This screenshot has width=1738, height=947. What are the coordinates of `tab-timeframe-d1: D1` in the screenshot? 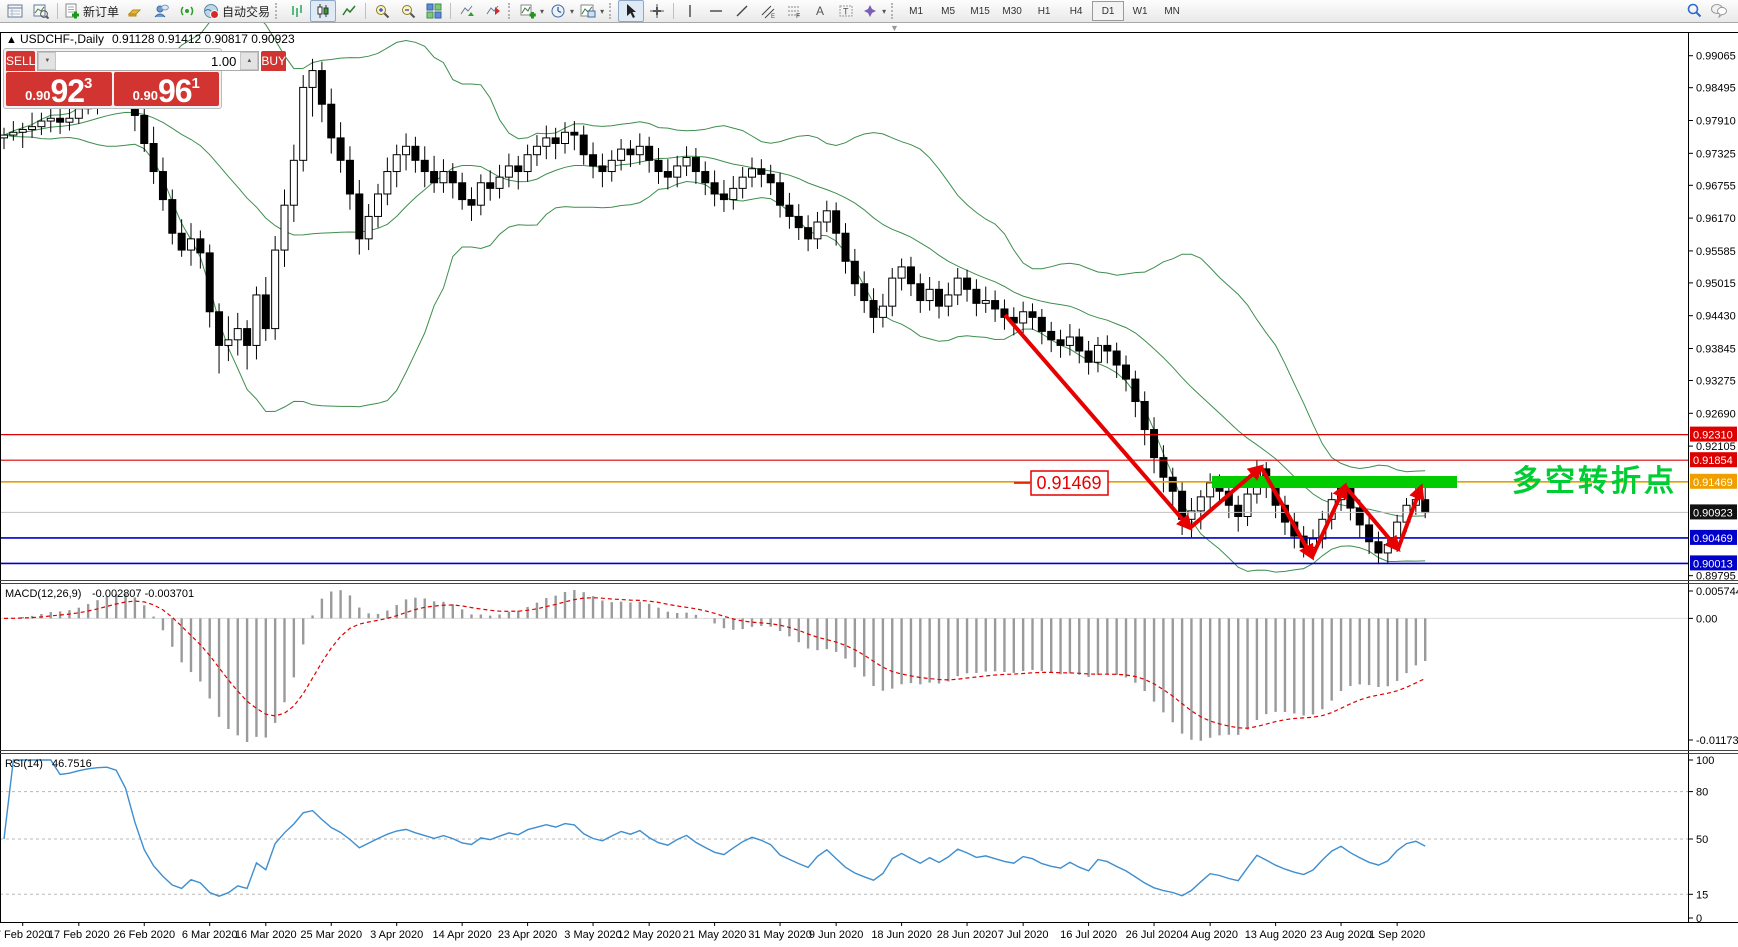 It's located at (1108, 11).